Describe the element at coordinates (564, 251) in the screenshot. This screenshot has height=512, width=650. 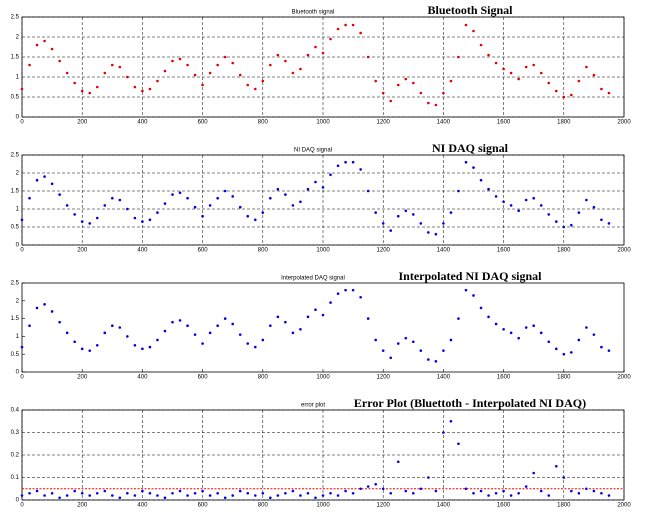
I see `x-tick-label: 1800` at that location.